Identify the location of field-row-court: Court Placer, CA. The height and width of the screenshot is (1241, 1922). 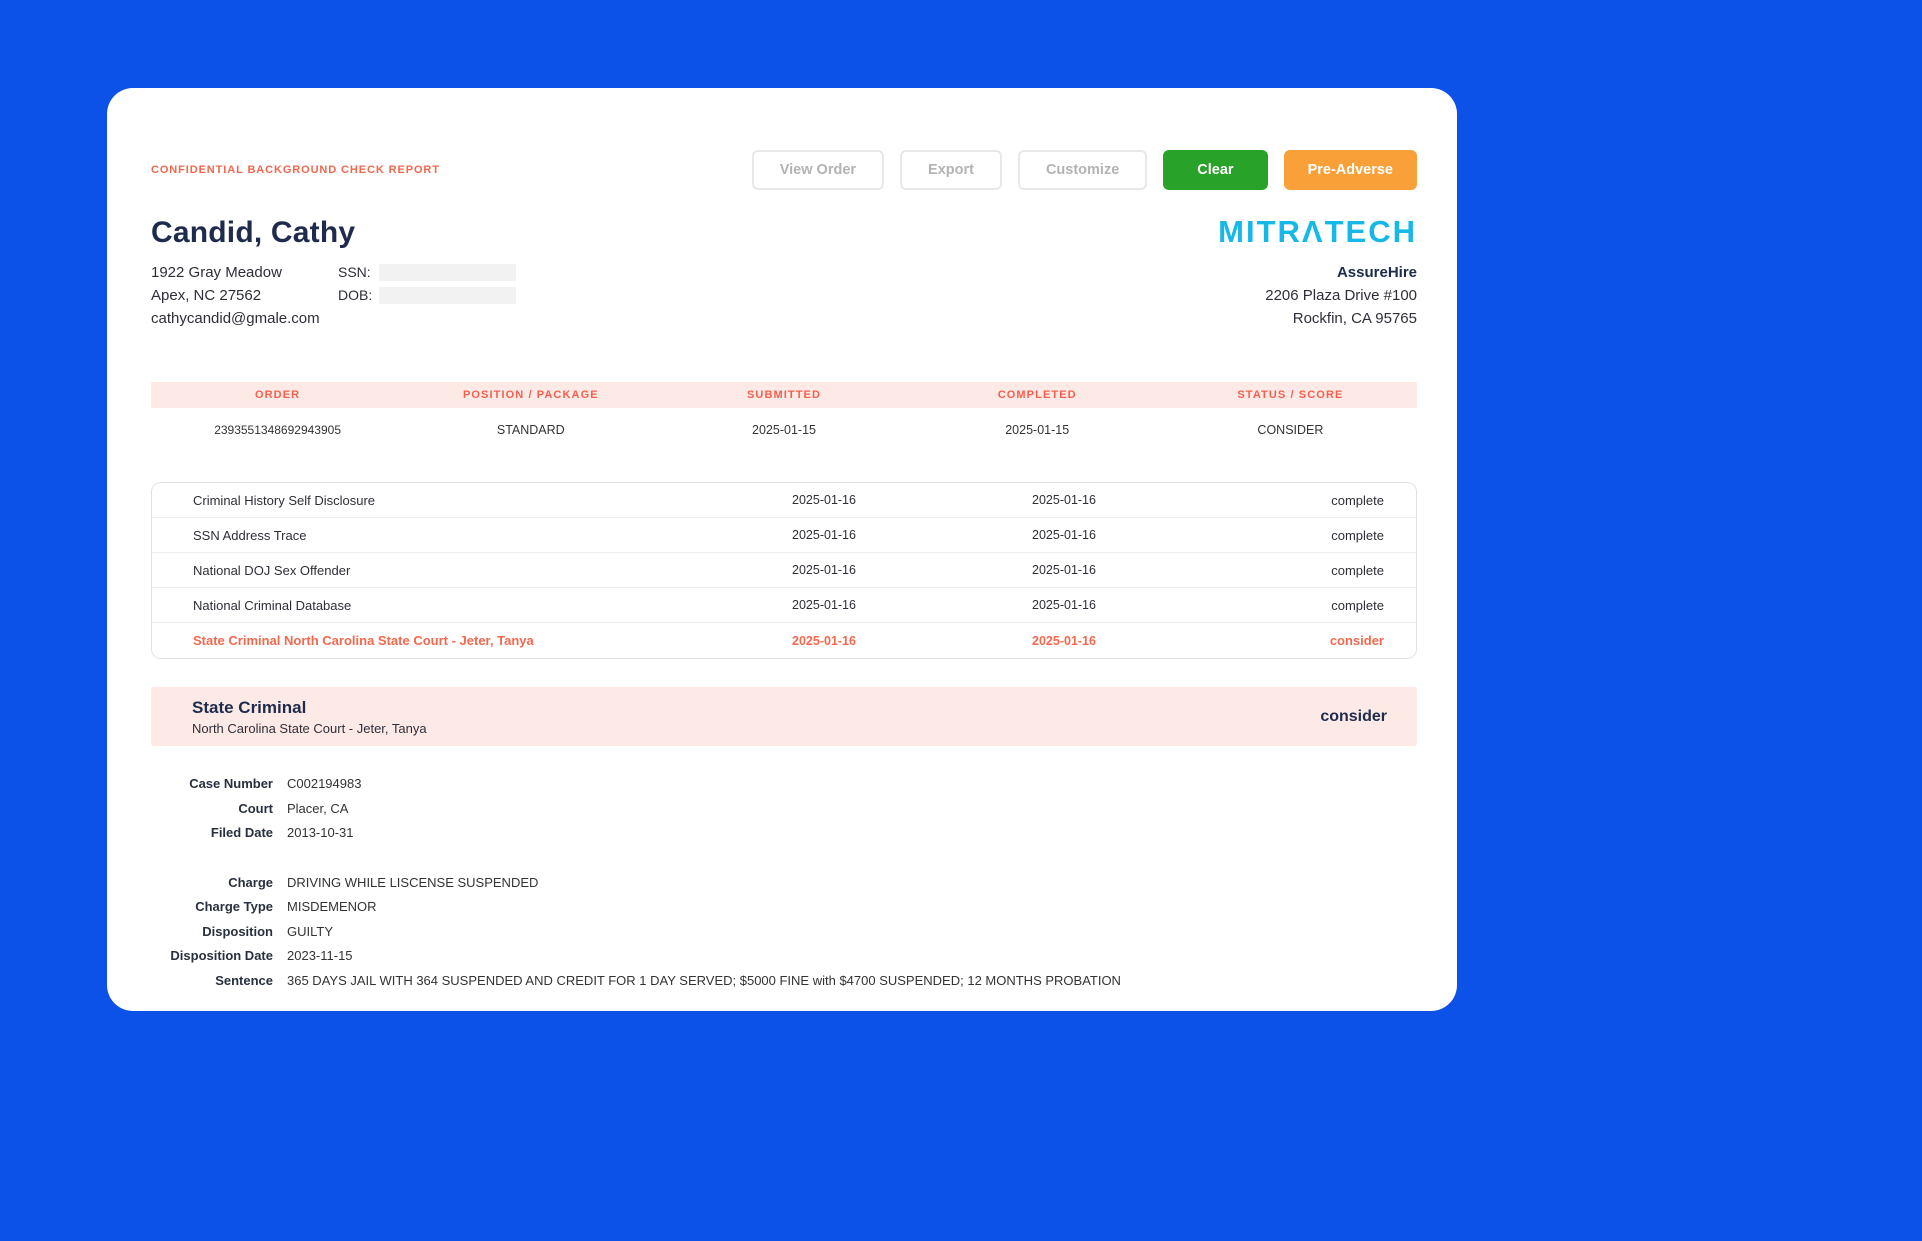
(784, 809).